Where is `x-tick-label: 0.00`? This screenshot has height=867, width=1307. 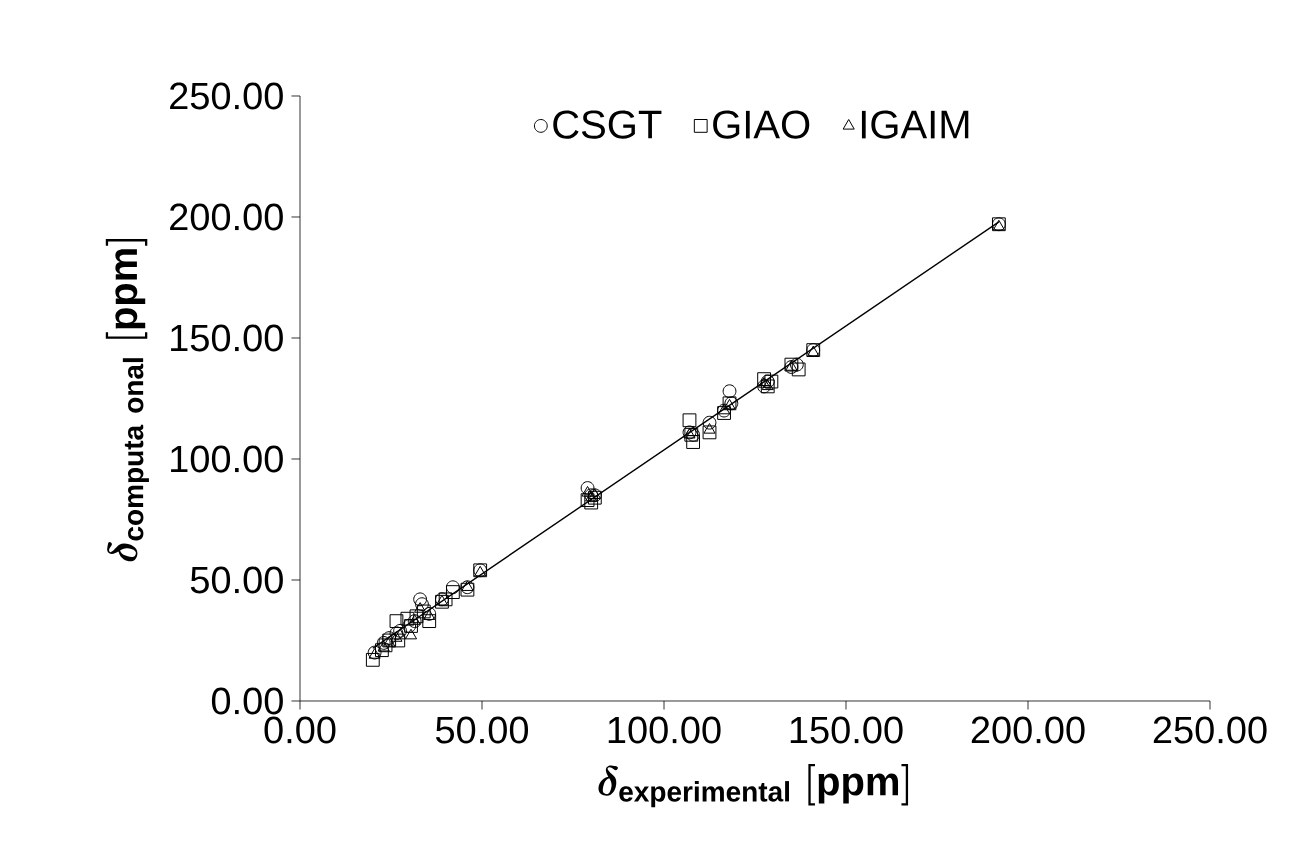
x-tick-label: 0.00 is located at coordinates (300, 730).